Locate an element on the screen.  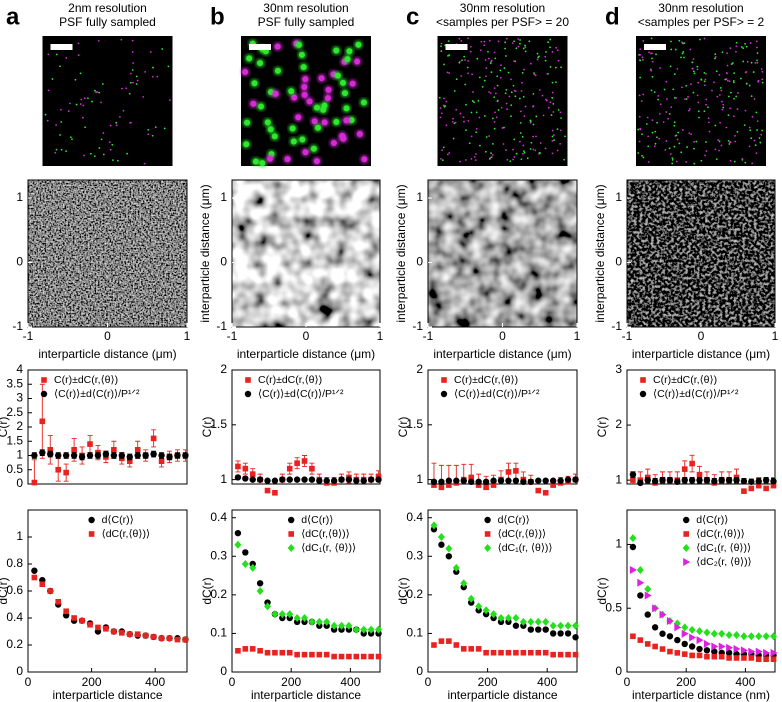
y-tick-label: 0 is located at coordinates (419, 262).